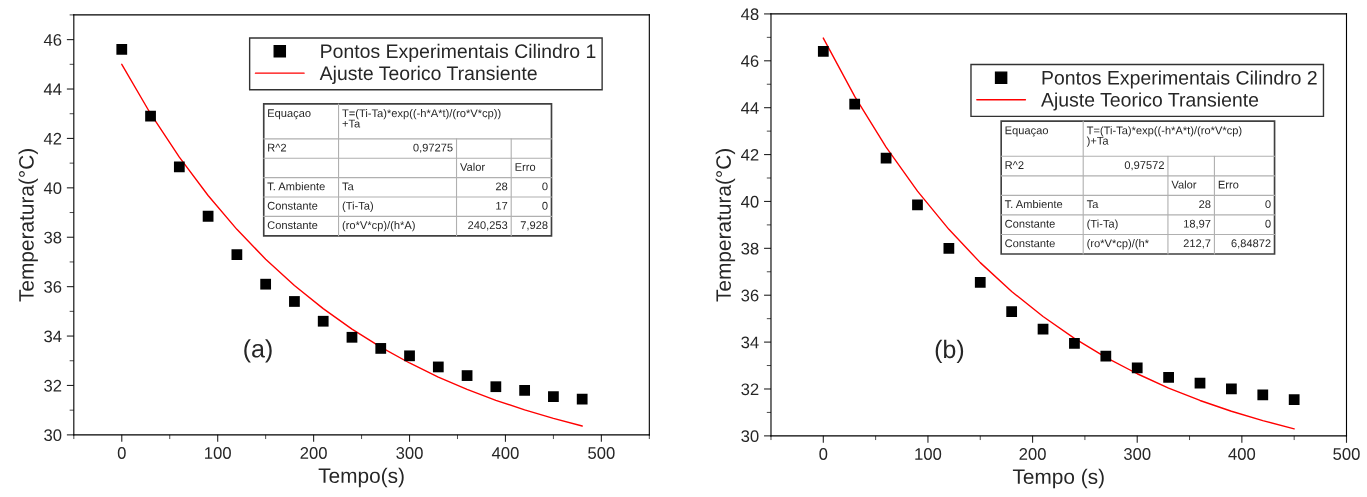 The width and height of the screenshot is (1367, 497). I want to click on annotation: T=(Ti-Ta)*exp((-h*A*t)/(ro*V*cp)) +Ta, so click(421, 118).